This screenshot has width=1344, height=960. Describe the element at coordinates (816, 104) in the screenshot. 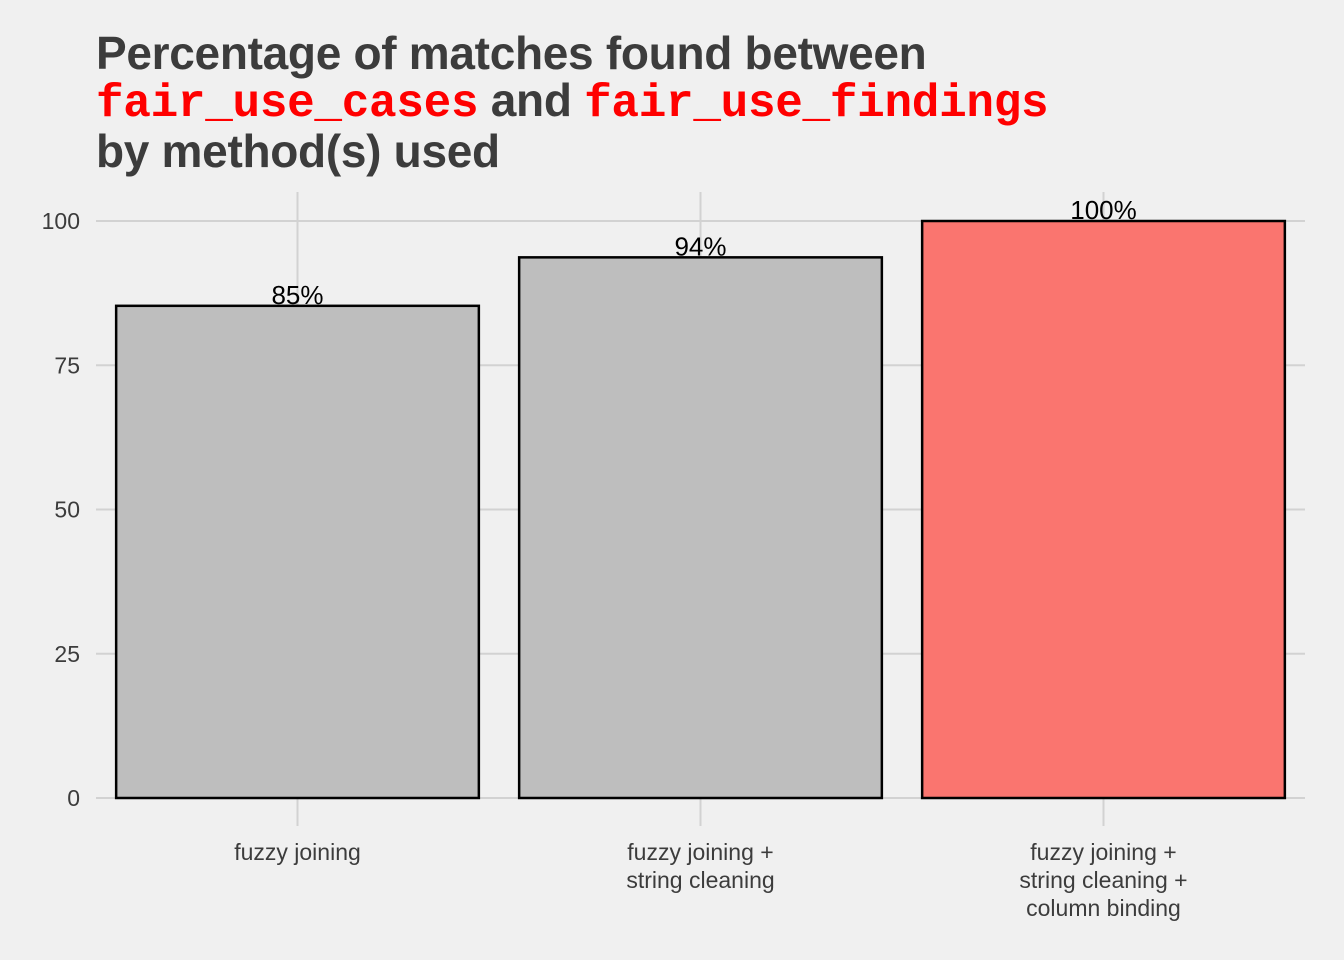

I see `title-code-findings: fair_use_findings` at that location.